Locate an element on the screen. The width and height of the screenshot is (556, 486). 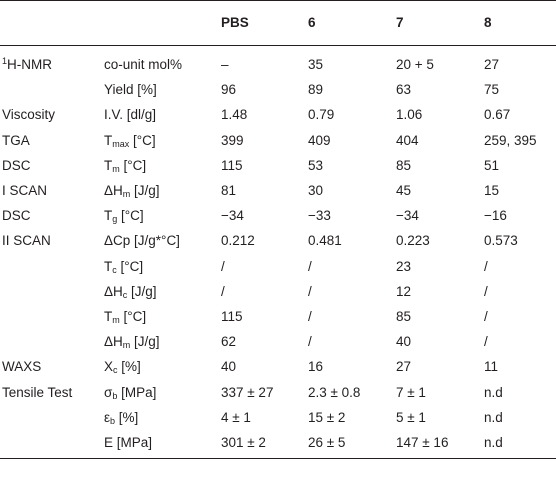
group-text: Tensile Test is located at coordinates (37, 392).